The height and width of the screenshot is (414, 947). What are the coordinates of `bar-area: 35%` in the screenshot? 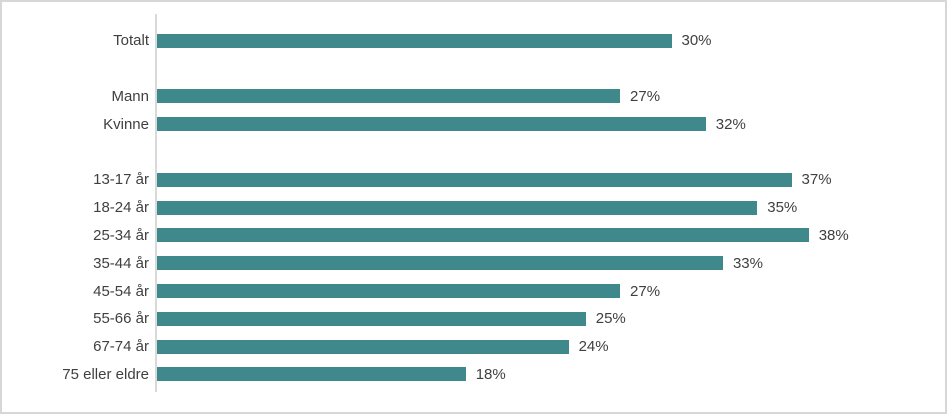 It's located at (477, 207).